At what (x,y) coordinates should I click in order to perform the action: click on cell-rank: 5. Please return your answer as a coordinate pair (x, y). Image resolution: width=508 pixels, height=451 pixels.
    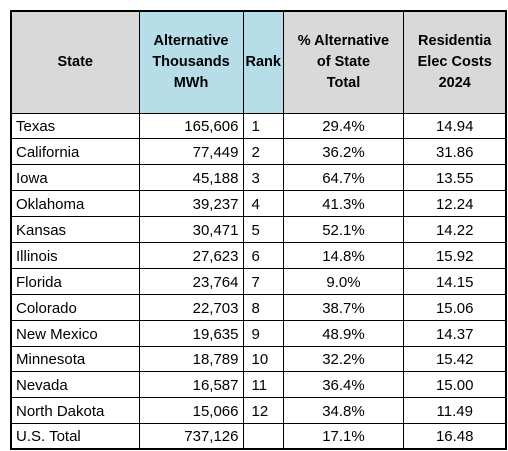
    Looking at the image, I should click on (263, 229).